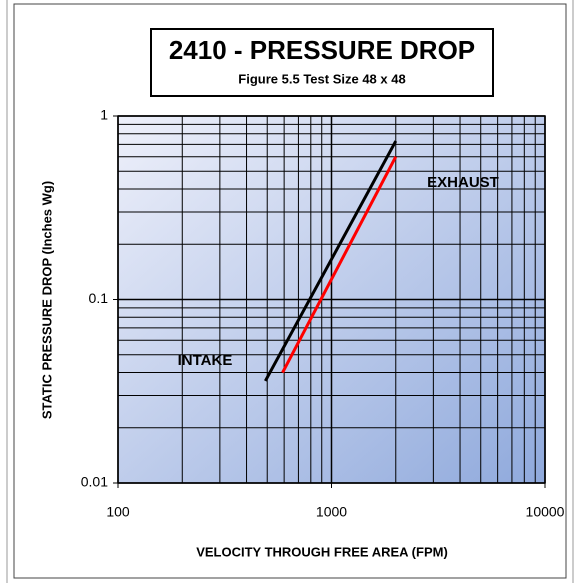 Image resolution: width=580 pixels, height=588 pixels. I want to click on x-tick-label: 1000, so click(331, 512).